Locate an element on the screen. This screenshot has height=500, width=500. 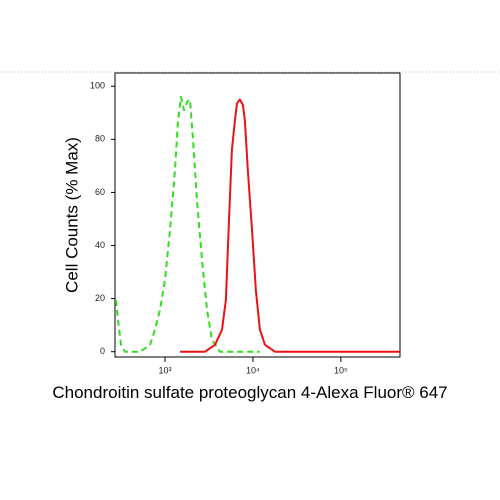
series-line is located at coordinates (187, 224).